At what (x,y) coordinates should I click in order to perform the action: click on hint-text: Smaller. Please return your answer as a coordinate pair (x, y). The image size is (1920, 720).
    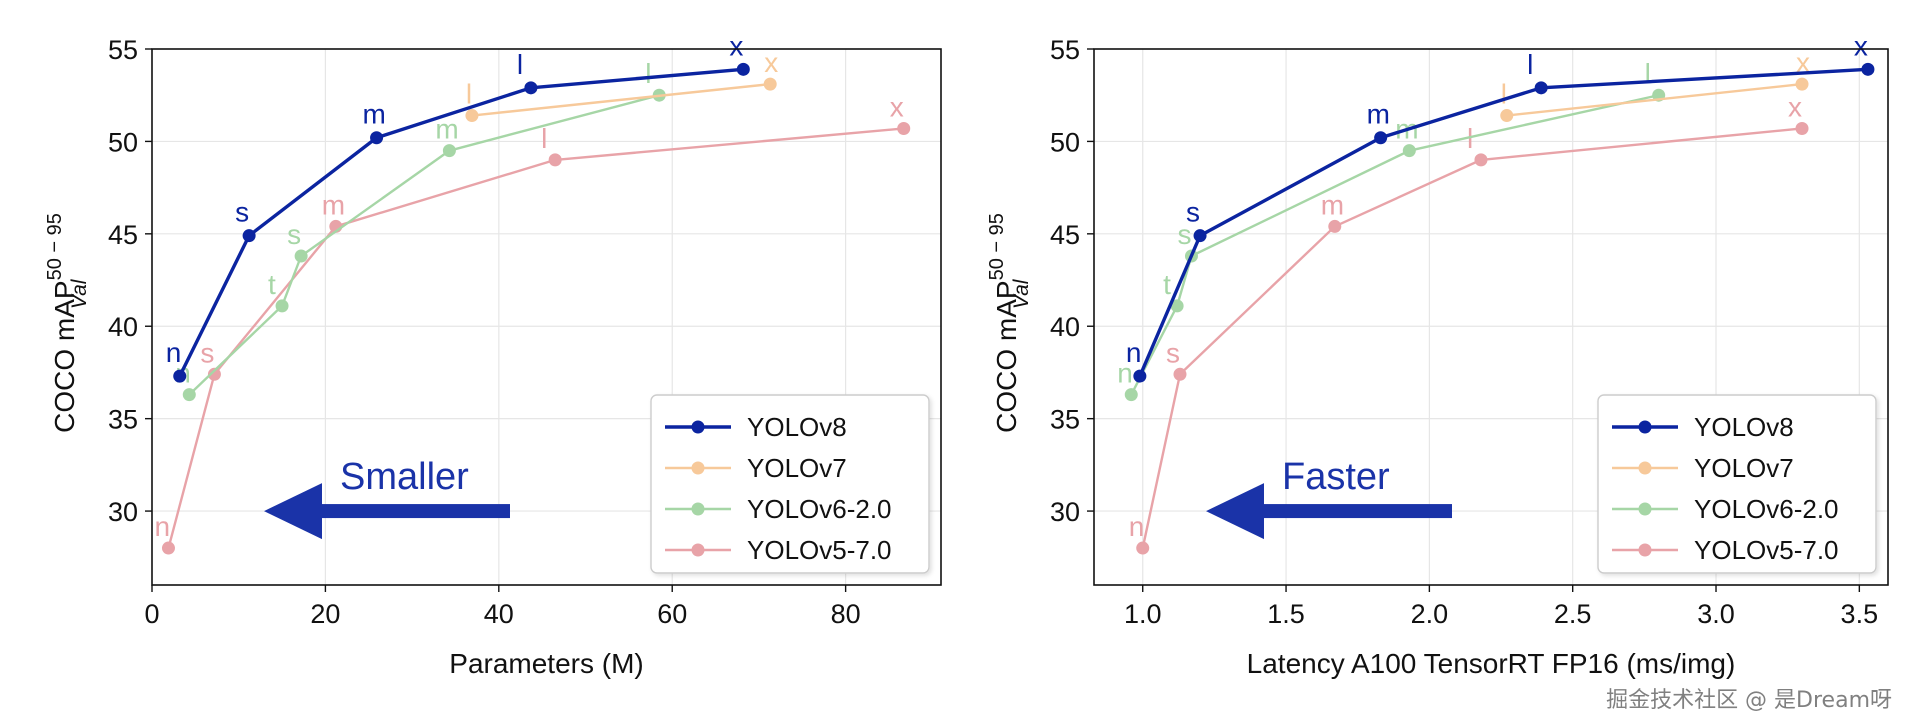
    Looking at the image, I should click on (404, 477).